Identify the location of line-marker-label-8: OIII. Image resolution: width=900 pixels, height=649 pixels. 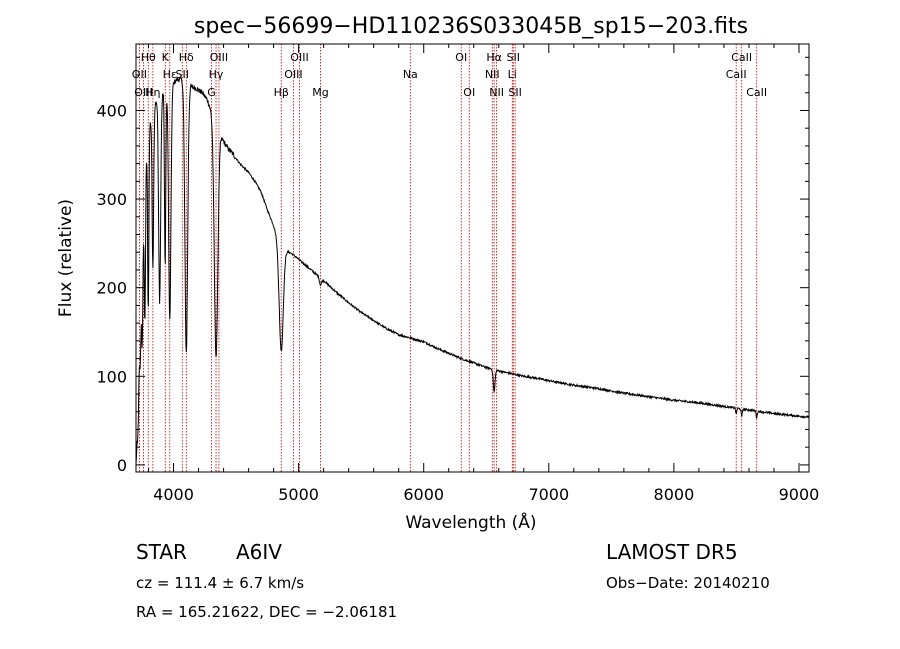
(219, 57).